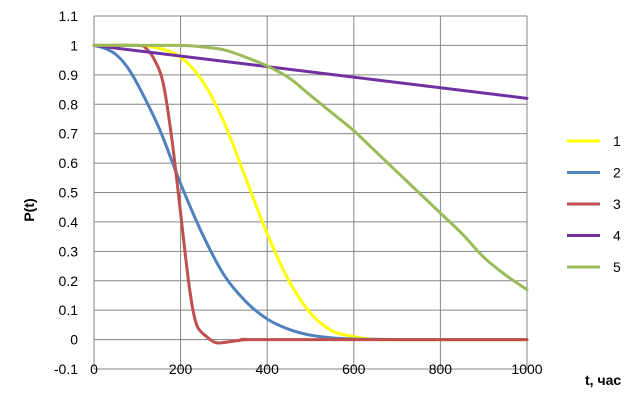 The width and height of the screenshot is (632, 415). Describe the element at coordinates (617, 204) in the screenshot. I see `legend-label-3: 3` at that location.